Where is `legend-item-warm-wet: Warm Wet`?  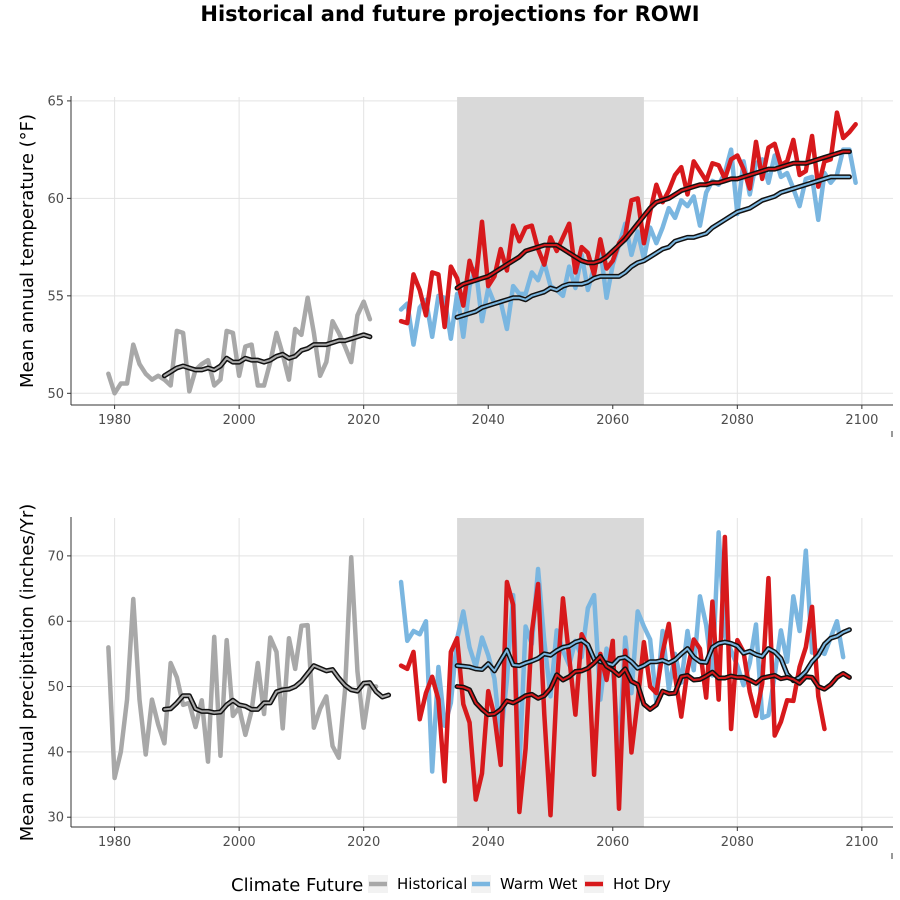
legend-item-warm-wet: Warm Wet is located at coordinates (524, 884).